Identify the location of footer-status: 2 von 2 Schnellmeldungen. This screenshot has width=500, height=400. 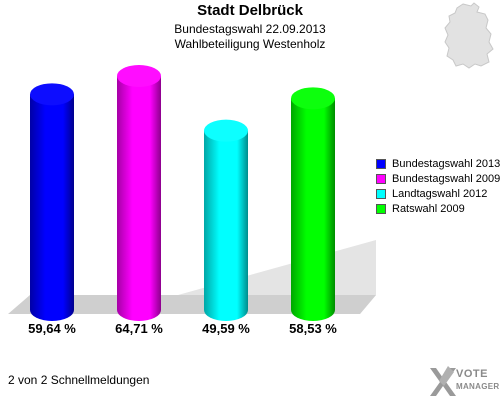
(79, 380).